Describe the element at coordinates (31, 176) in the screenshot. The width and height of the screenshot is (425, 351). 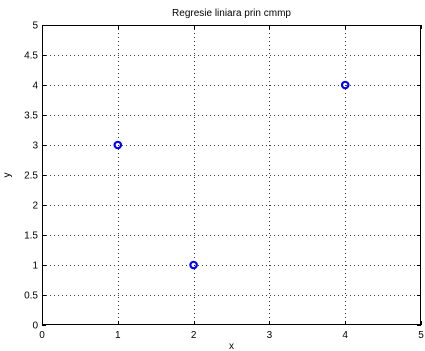
I see `y-tick-label: 2.5` at that location.